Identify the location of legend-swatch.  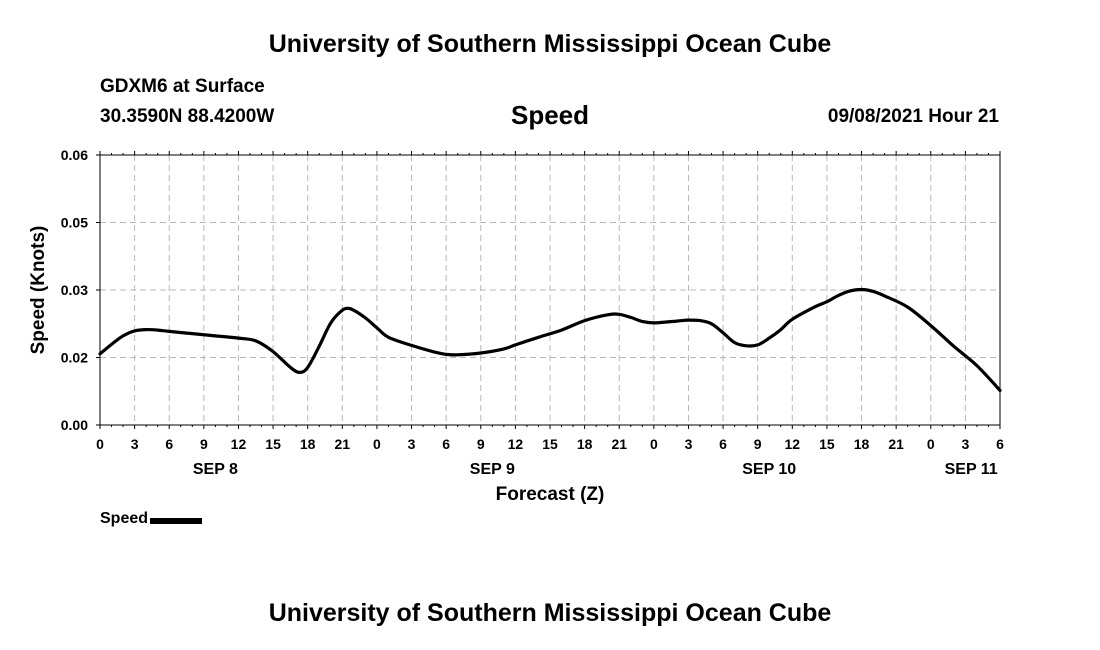
(176, 521).